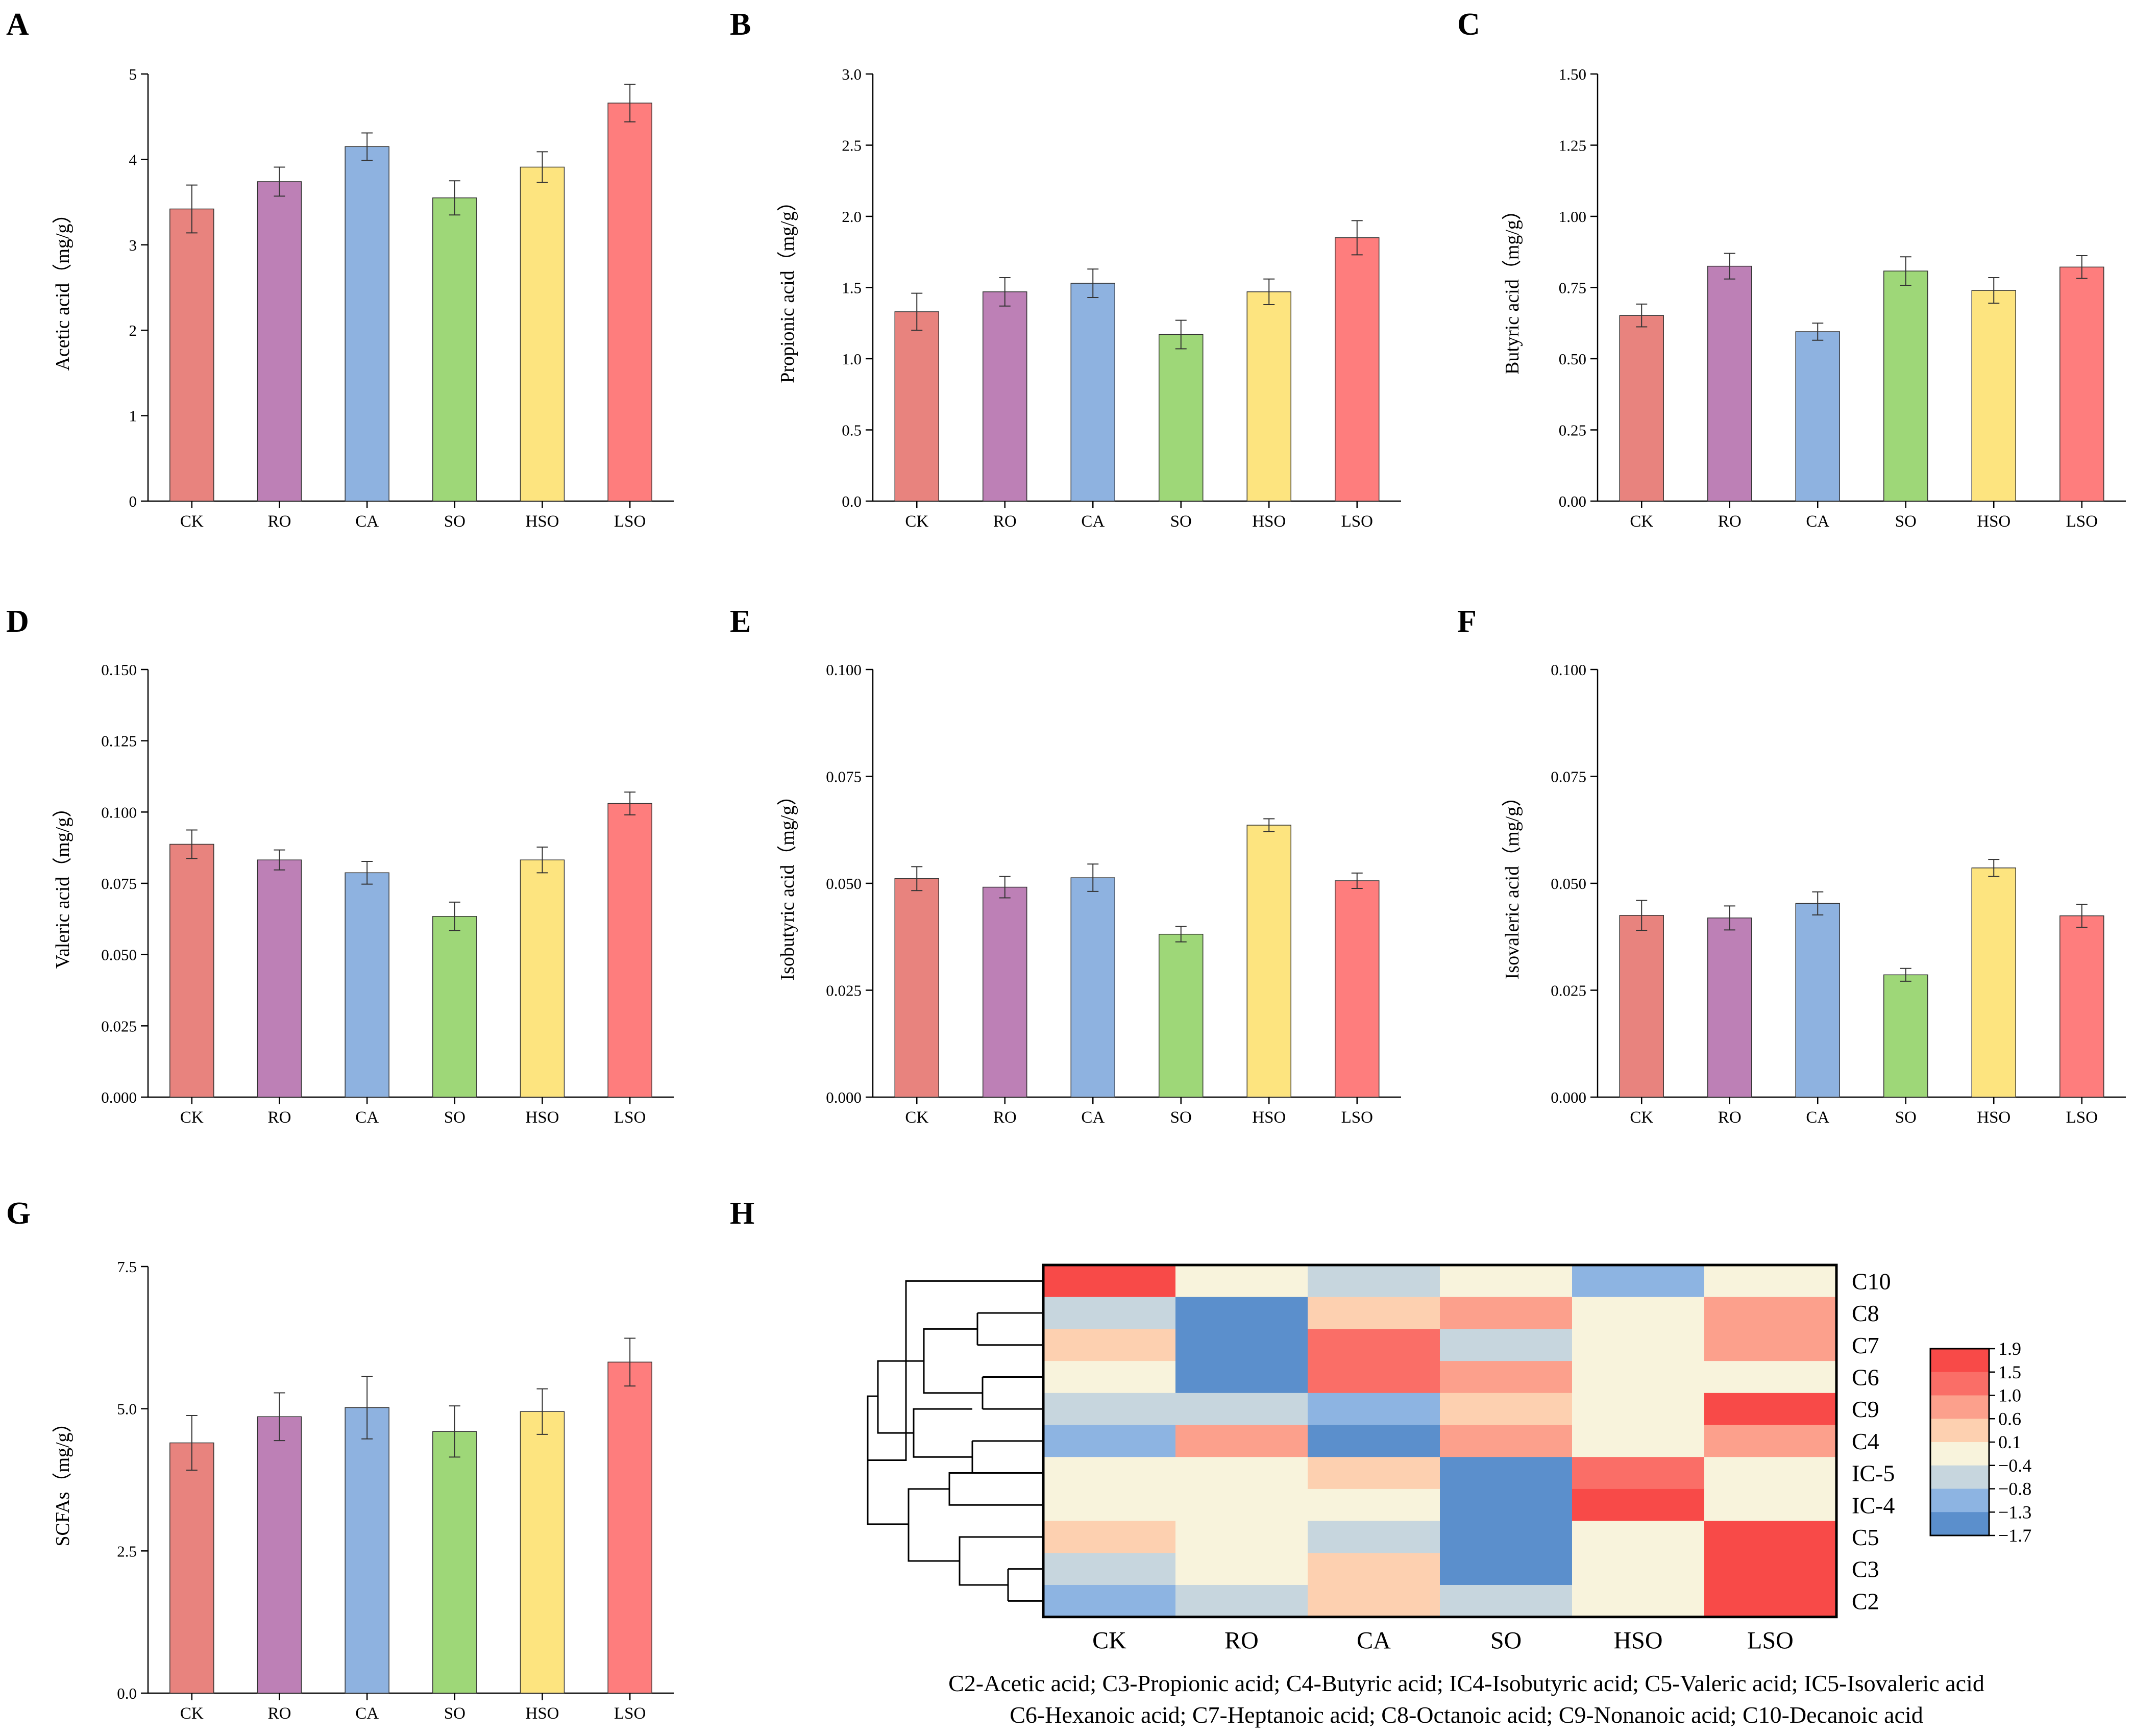  What do you see at coordinates (1572, 288) in the screenshot?
I see `y-tick-label: 0.75` at bounding box center [1572, 288].